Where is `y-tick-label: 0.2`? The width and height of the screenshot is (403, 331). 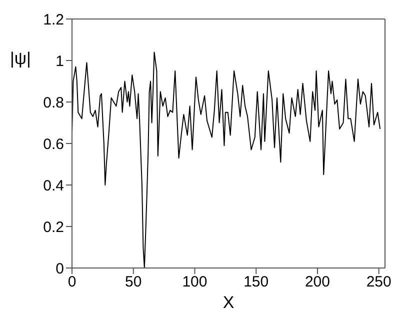
y-tick-label: 0.2 is located at coordinates (53, 227).